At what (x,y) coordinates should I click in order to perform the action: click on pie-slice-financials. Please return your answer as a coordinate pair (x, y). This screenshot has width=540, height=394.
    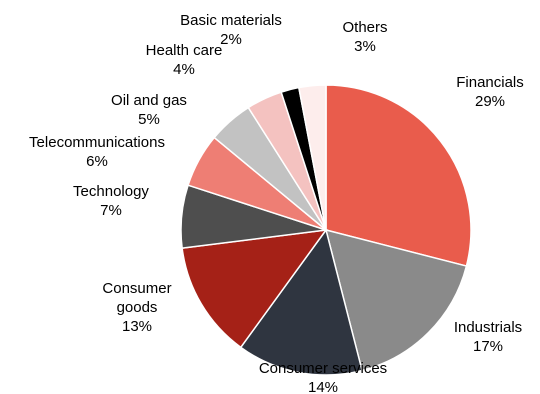
    Looking at the image, I should click on (398, 175).